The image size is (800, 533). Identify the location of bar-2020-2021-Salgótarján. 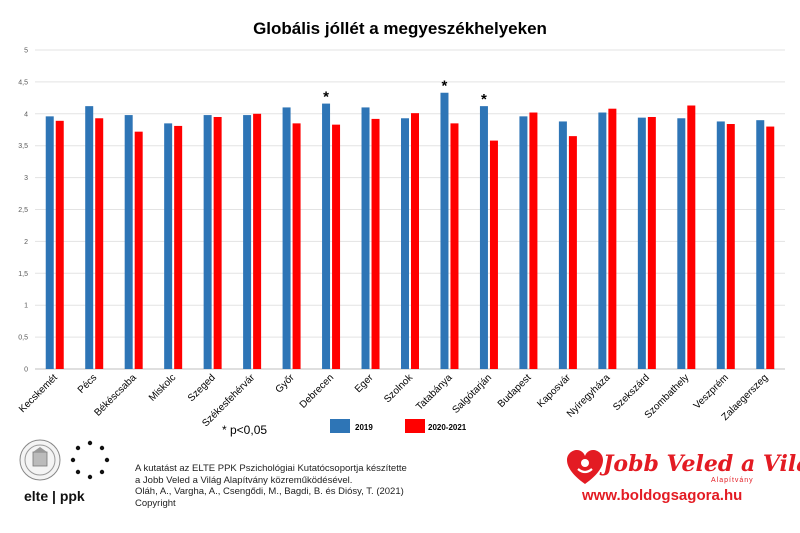
(493, 254).